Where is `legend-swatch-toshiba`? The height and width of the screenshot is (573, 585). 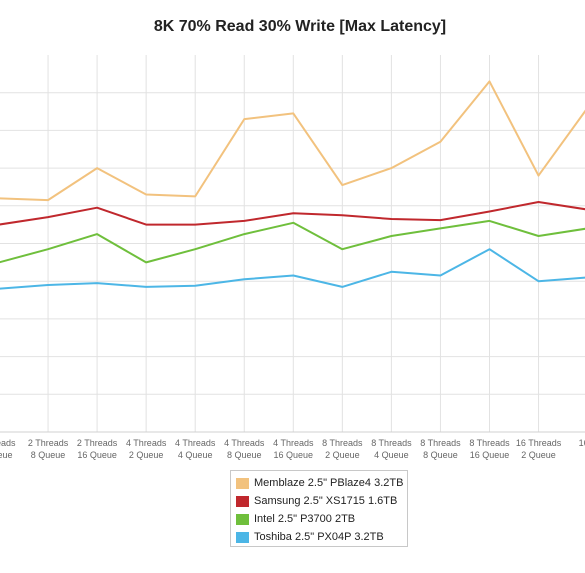
legend-swatch-toshiba is located at coordinates (242, 537).